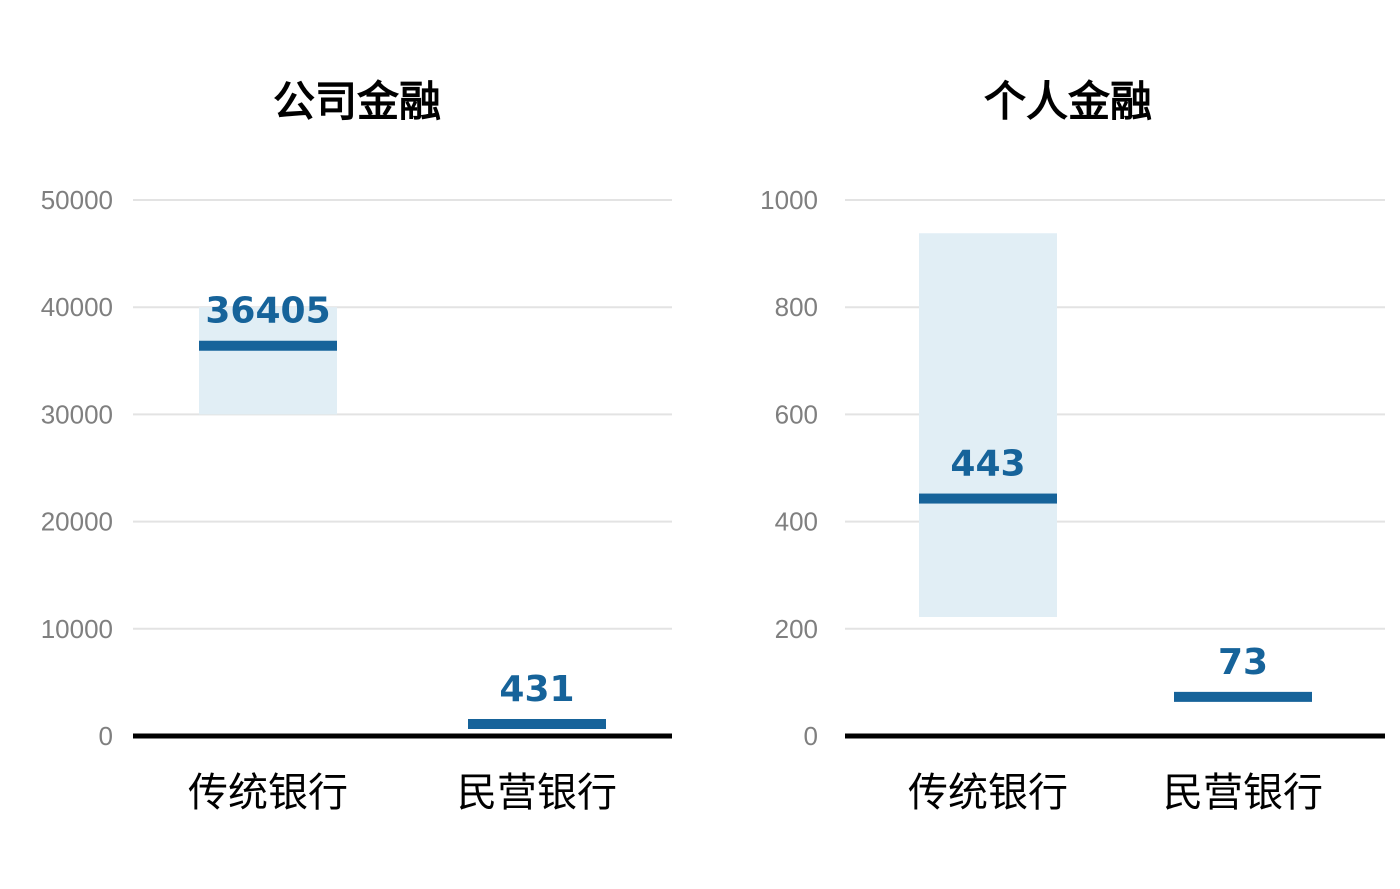 This screenshot has width=1400, height=889. I want to click on y-tick-label: 400, so click(796, 522).